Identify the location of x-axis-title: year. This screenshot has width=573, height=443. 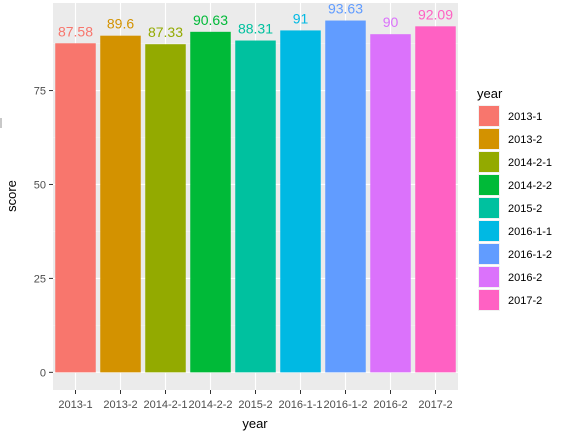
(255, 423).